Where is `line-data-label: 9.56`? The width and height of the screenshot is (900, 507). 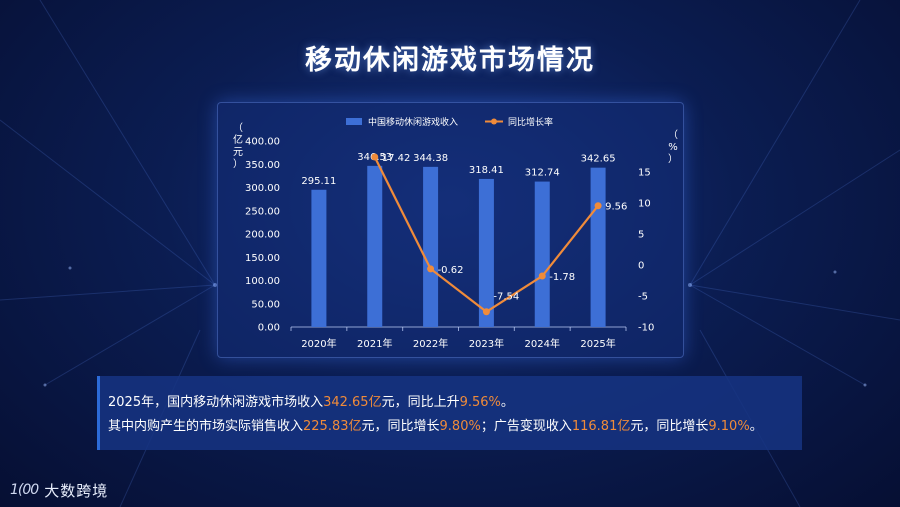
line-data-label: 9.56 is located at coordinates (616, 207).